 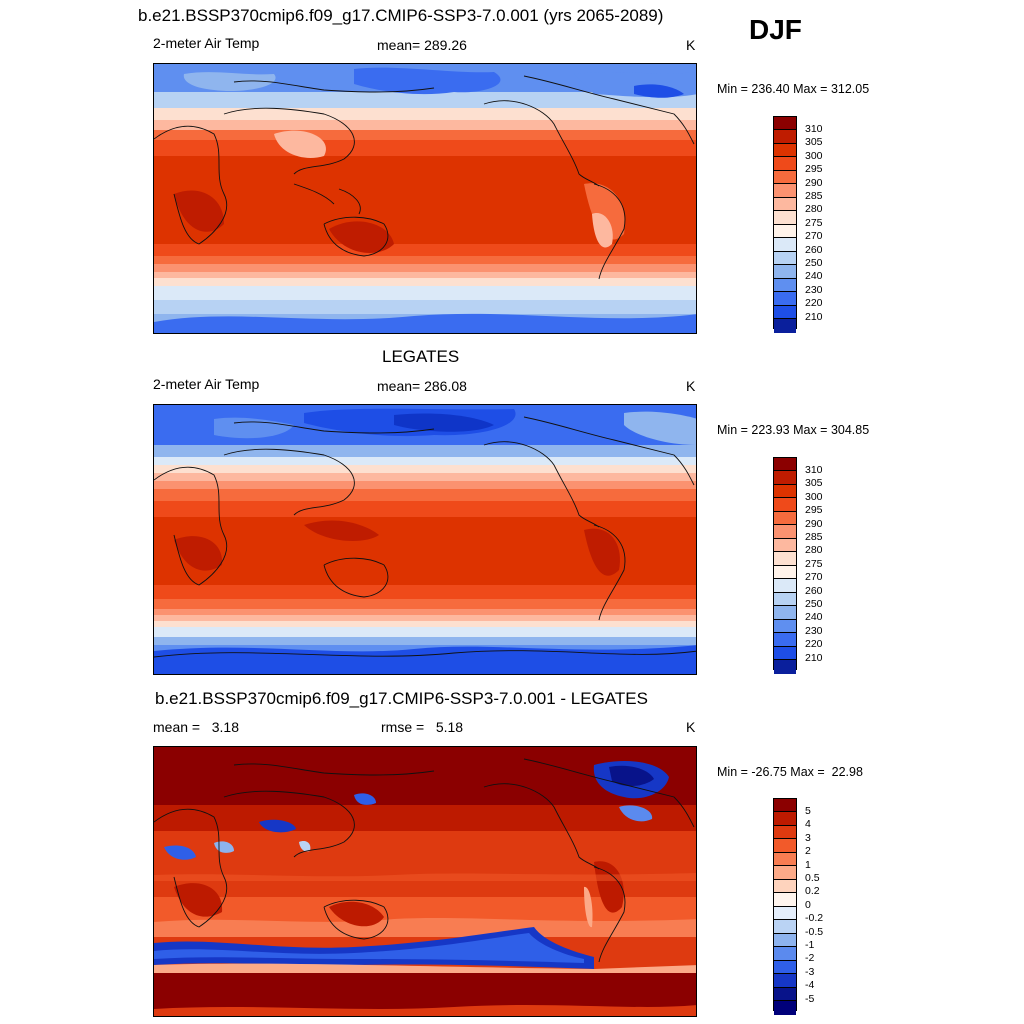 I want to click on panel1-minmax: Min = 236.40 Max = 312.05, so click(x=793, y=89).